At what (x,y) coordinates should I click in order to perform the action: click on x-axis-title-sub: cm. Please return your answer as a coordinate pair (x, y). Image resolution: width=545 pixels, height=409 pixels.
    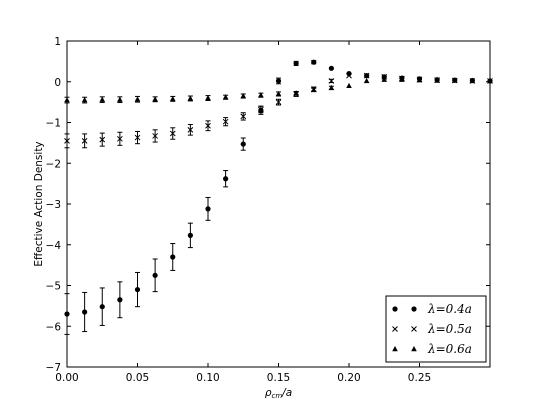
    Looking at the image, I should click on (277, 396).